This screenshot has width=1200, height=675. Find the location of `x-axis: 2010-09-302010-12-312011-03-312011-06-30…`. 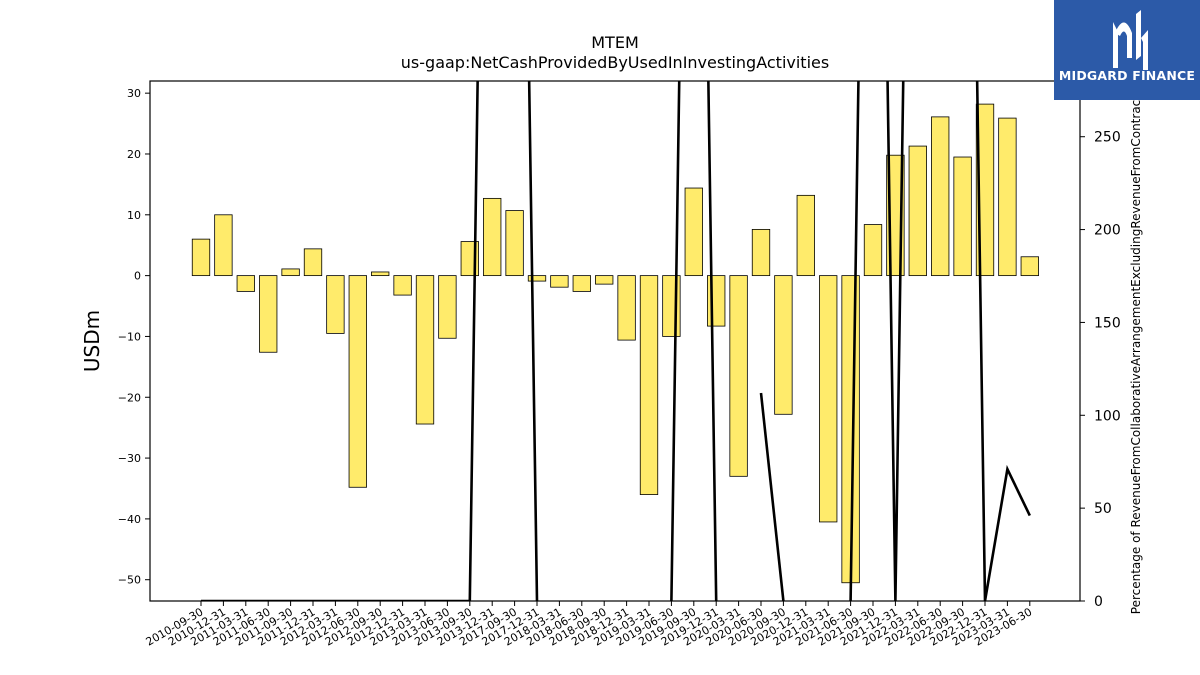

x-axis: 2010-09-302010-12-312011-03-312011-06-30… is located at coordinates (589, 625).